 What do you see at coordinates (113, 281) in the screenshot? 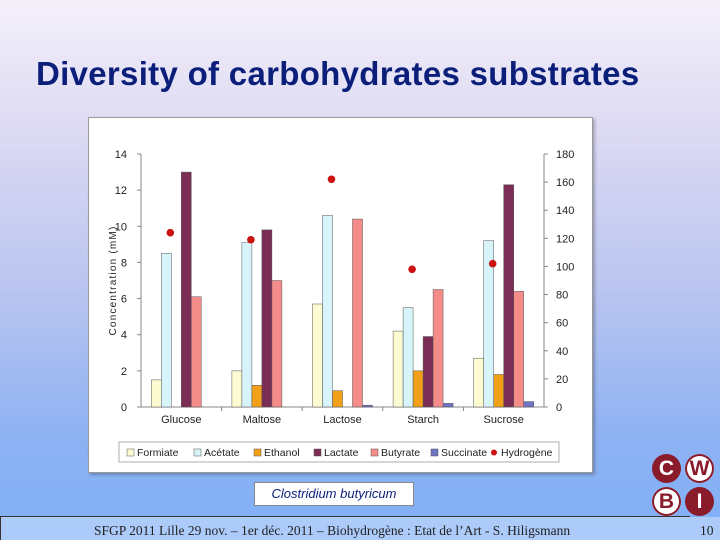
I see `y-axis-title: Concentration (mM)` at bounding box center [113, 281].